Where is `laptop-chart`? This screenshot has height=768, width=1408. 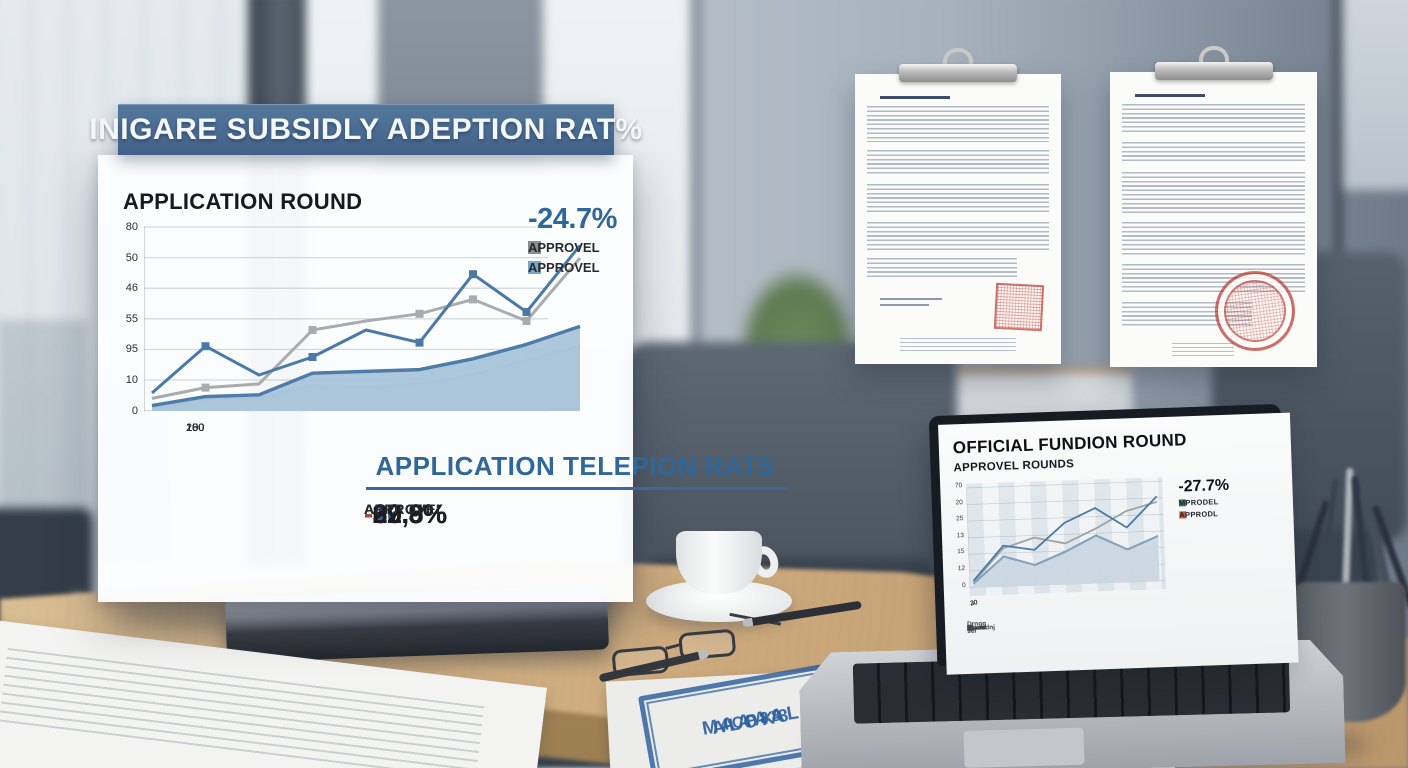 laptop-chart is located at coordinates (1066, 536).